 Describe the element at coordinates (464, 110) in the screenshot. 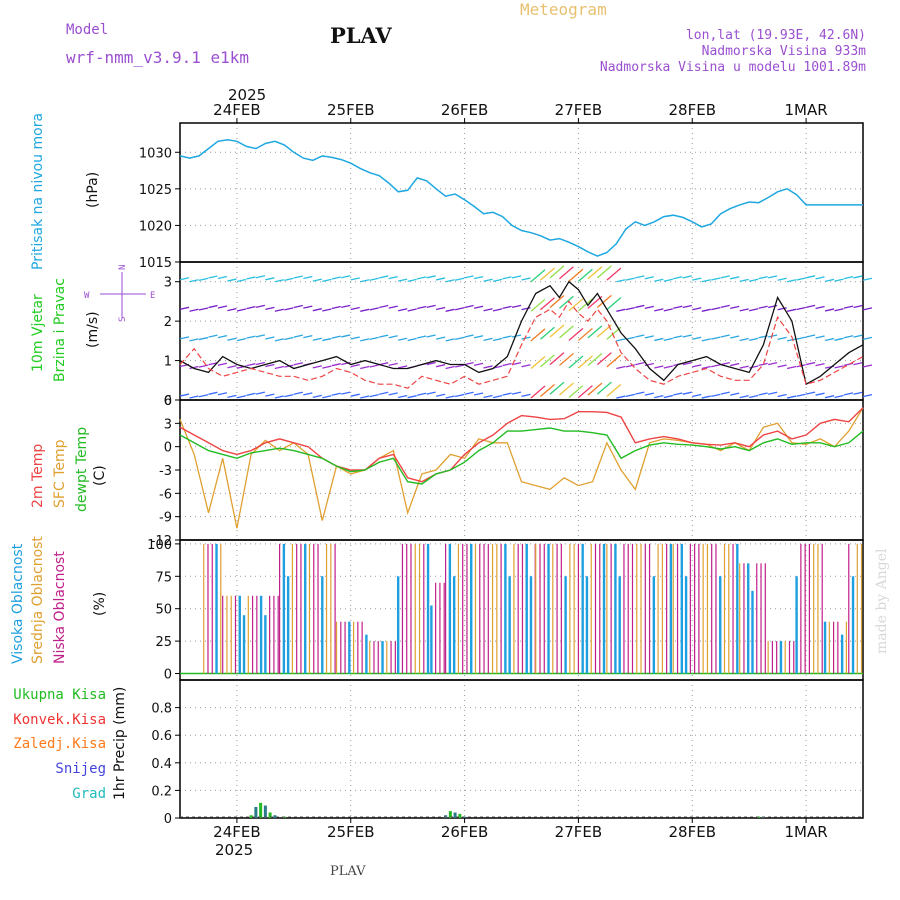

I see `top-x-label: 26FEB` at that location.